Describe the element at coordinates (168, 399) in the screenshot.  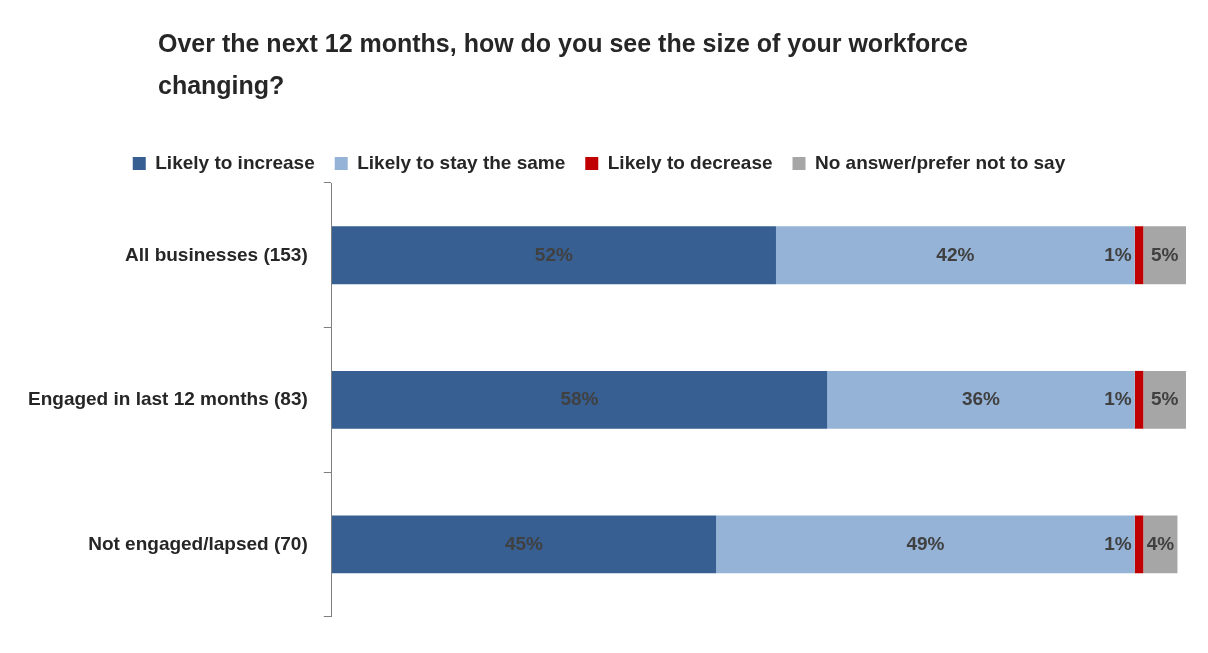
I see `y-tick-label: Engaged in last 12 months (83)` at that location.